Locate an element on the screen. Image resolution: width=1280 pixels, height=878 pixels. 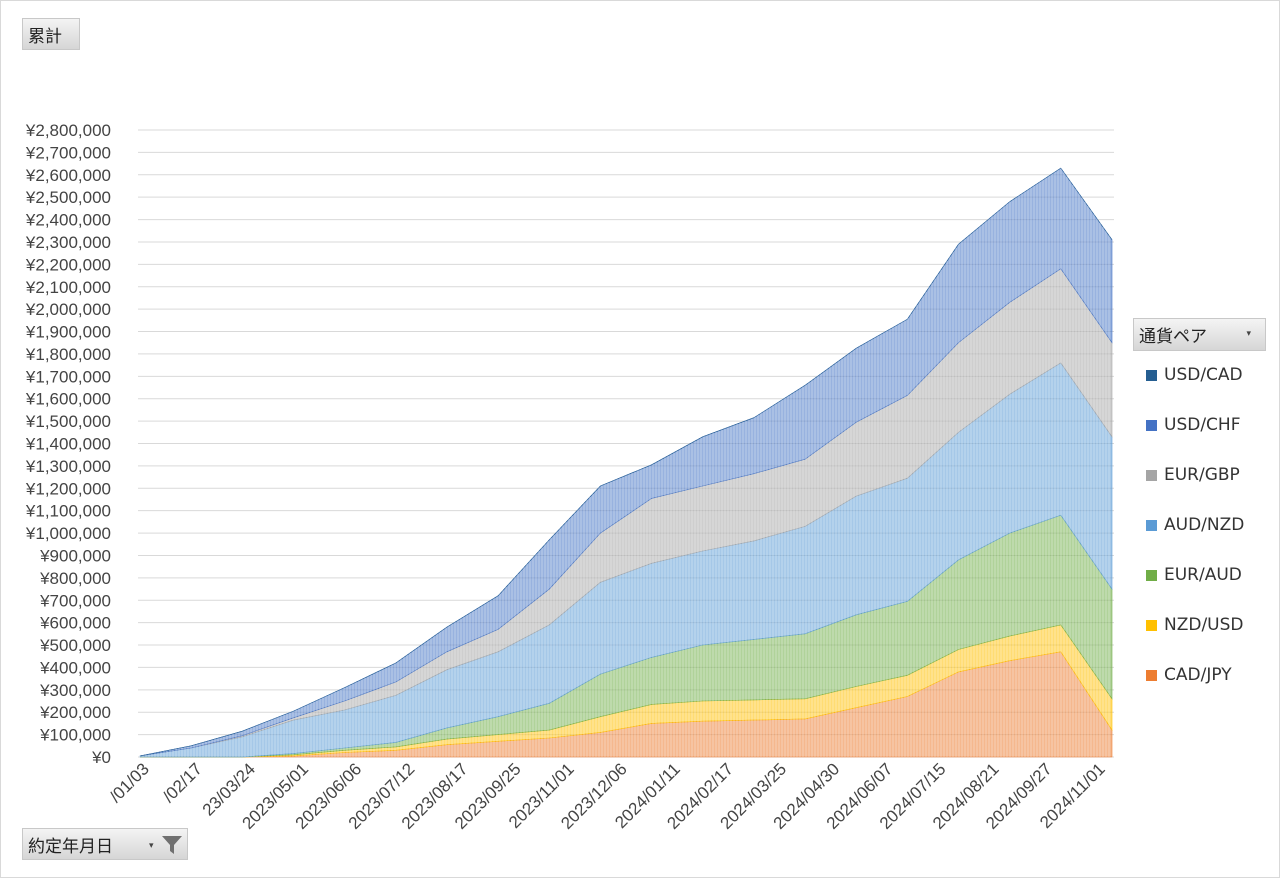
y-tick-label: ¥1,000,000 is located at coordinates (68, 533).